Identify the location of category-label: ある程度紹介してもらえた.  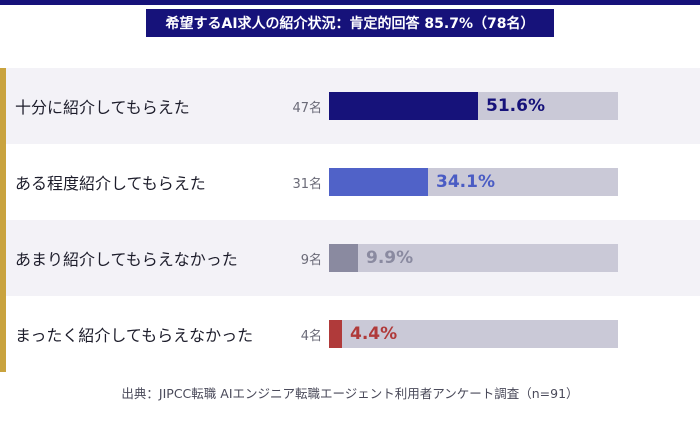
(110, 183).